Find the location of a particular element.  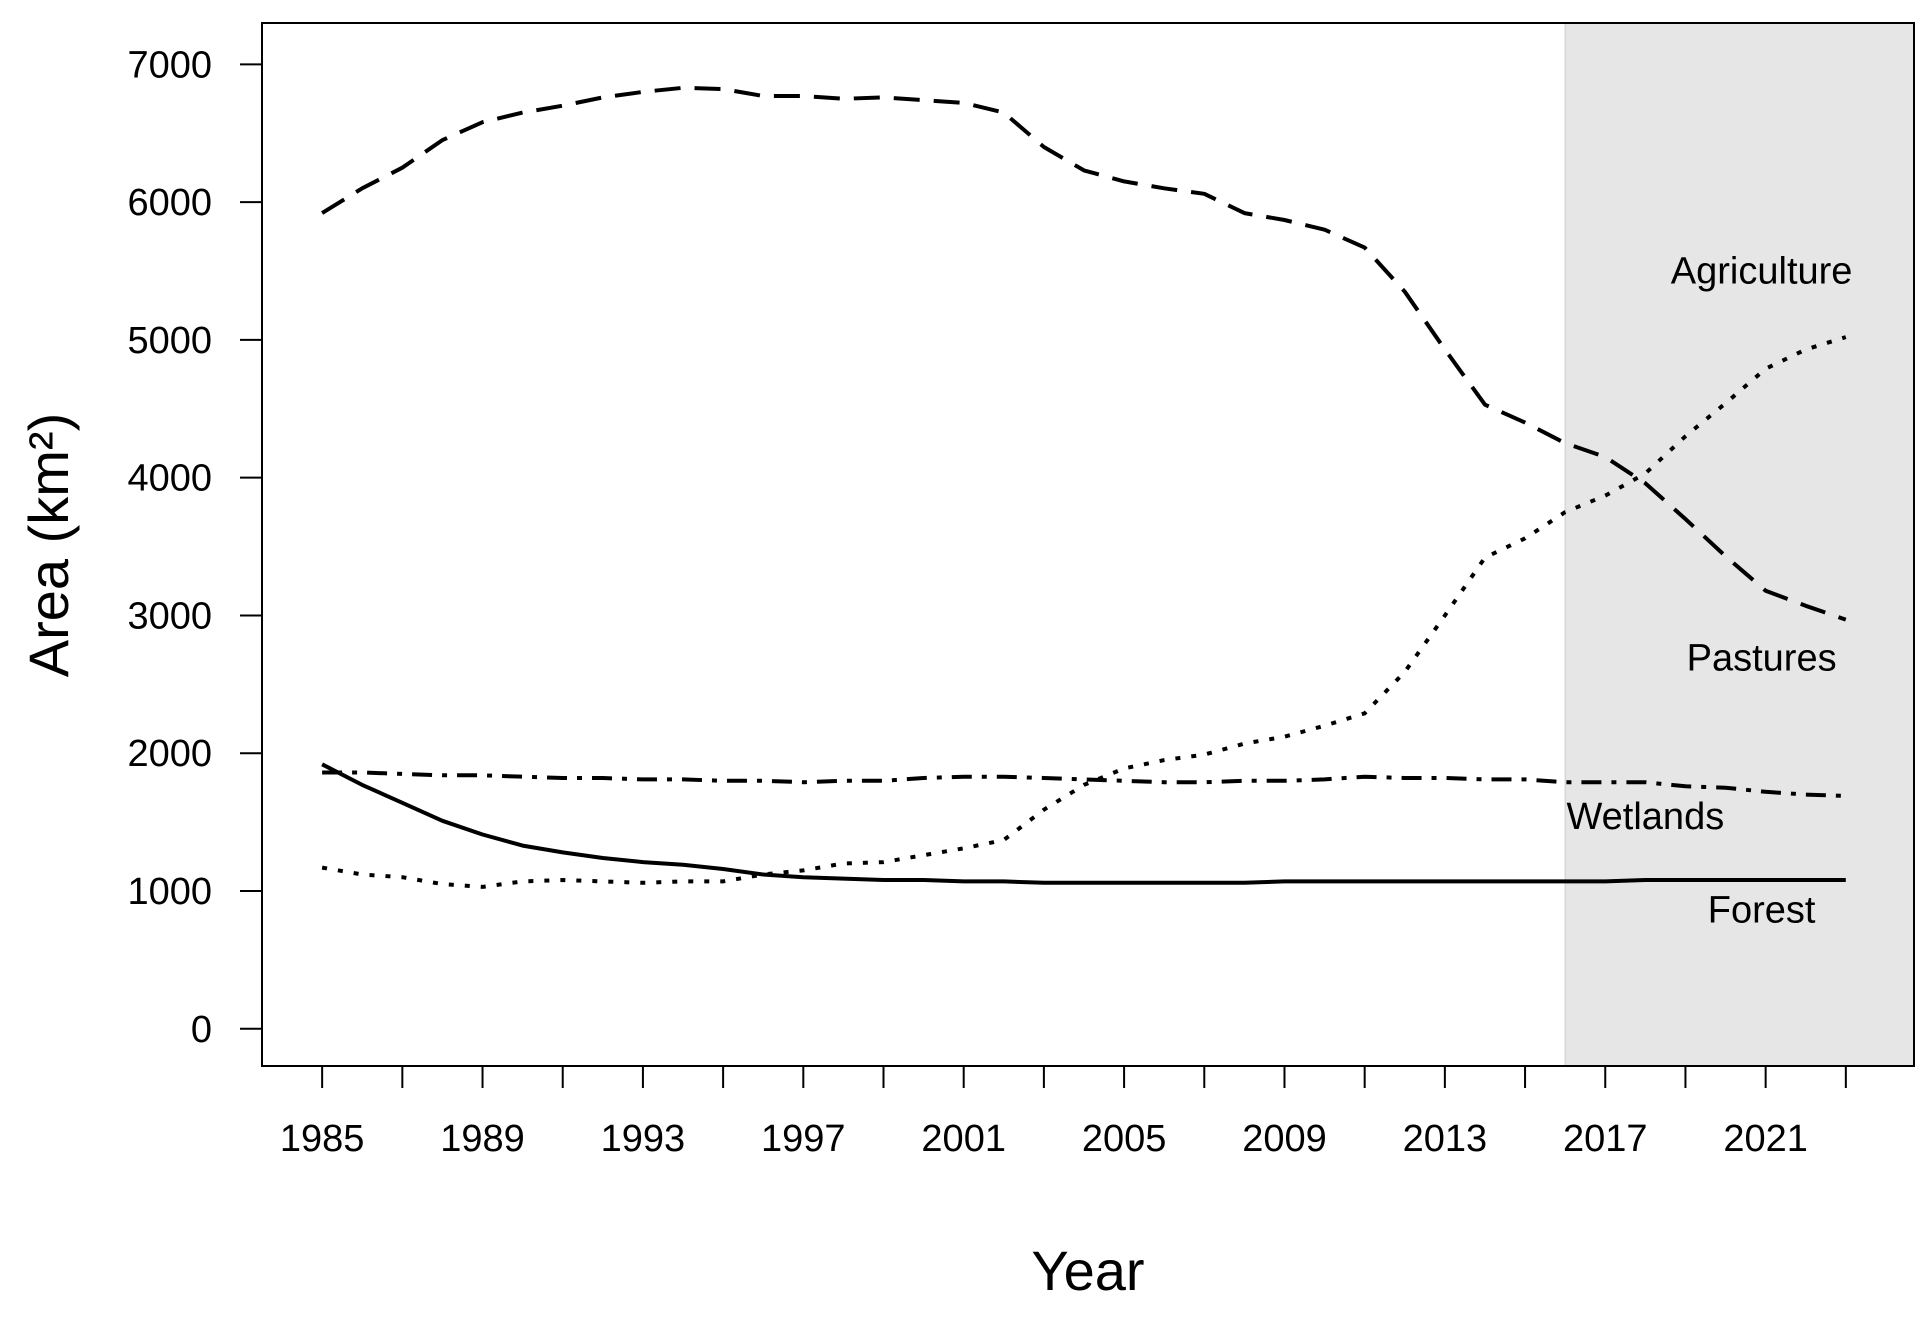

plot-shaded-region is located at coordinates (1739, 544).